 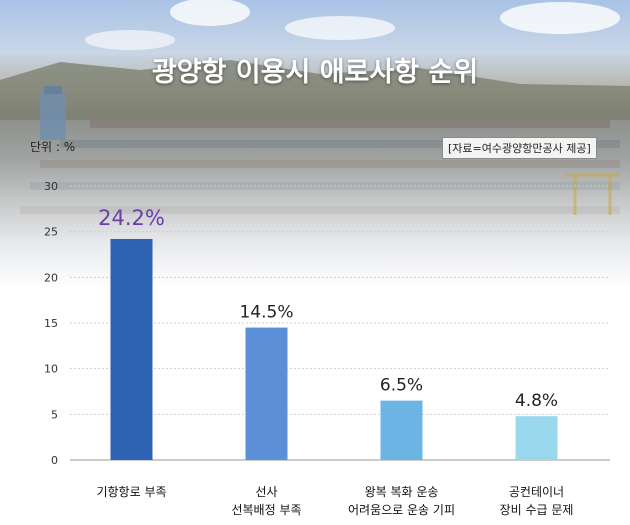 What do you see at coordinates (54, 414) in the screenshot?
I see `y-tick-label: 5` at bounding box center [54, 414].